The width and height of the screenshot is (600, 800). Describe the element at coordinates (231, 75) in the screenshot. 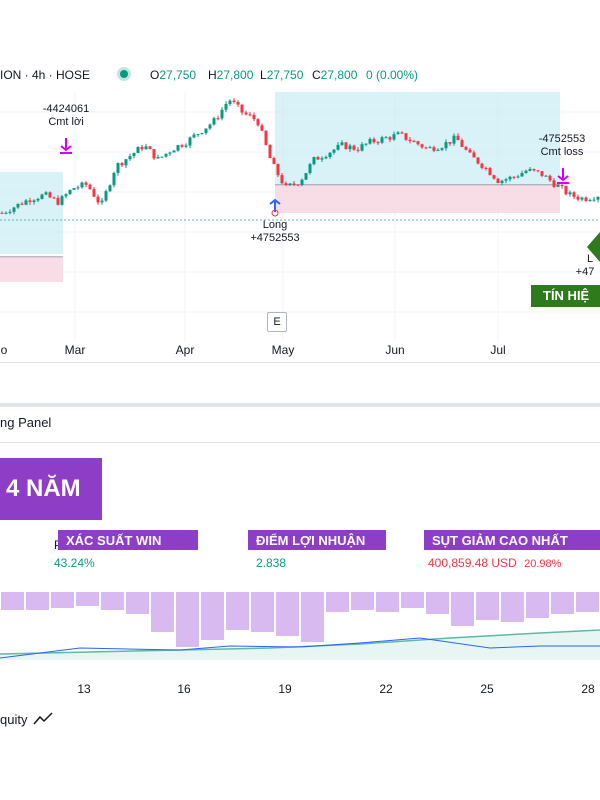

I see `ohlc-high: H27,800` at that location.